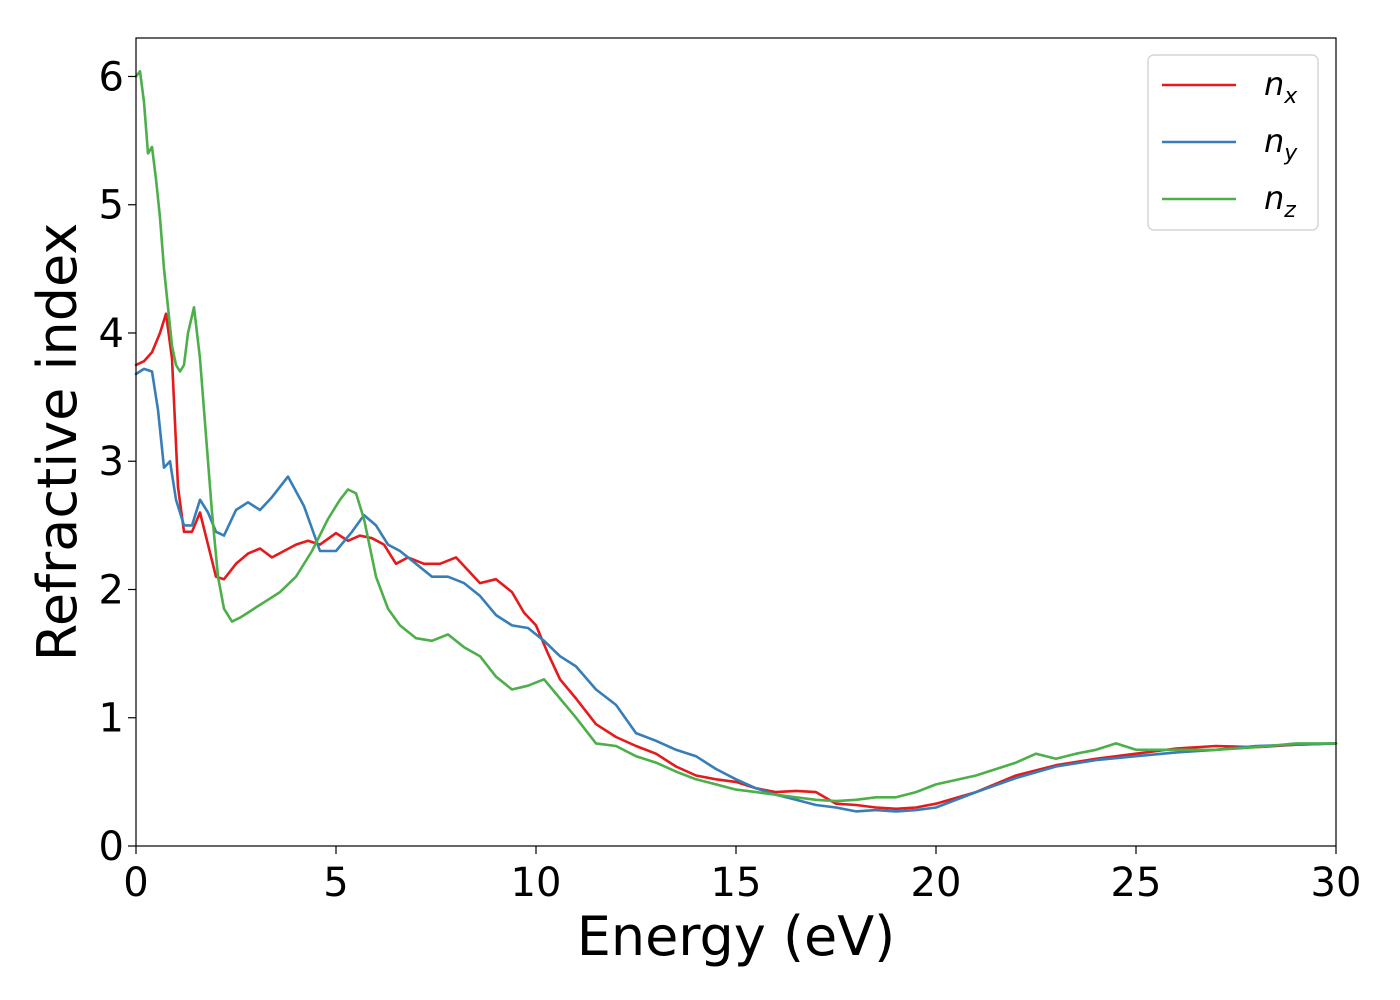  I want to click on y-tick-label: 6, so click(111, 77).